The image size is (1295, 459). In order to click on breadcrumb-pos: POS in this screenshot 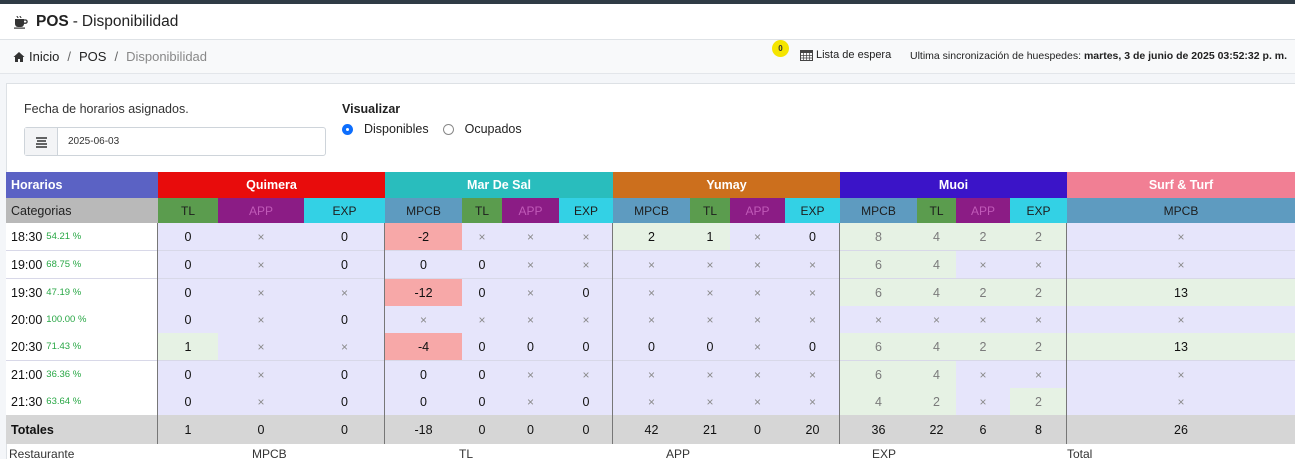, I will do `click(92, 56)`.